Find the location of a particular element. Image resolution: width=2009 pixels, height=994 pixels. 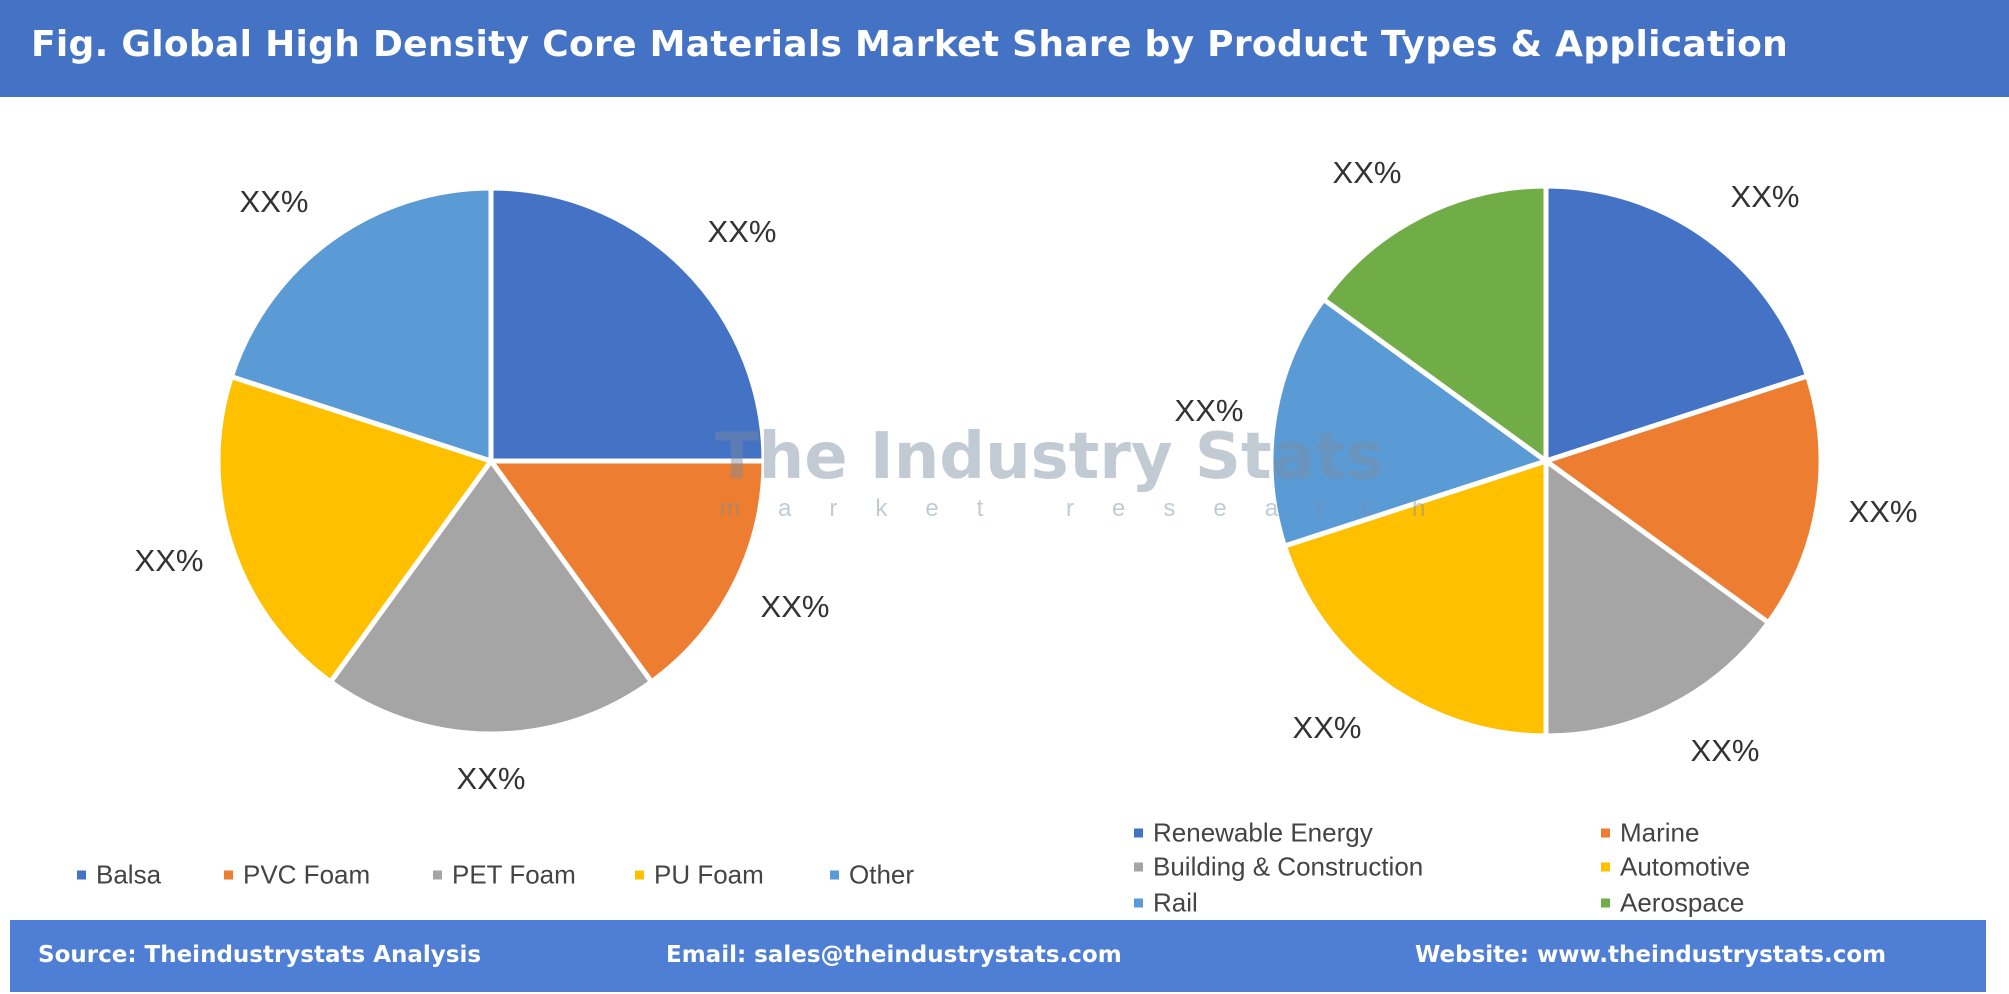

legend-label: Aerospace is located at coordinates (1682, 902).